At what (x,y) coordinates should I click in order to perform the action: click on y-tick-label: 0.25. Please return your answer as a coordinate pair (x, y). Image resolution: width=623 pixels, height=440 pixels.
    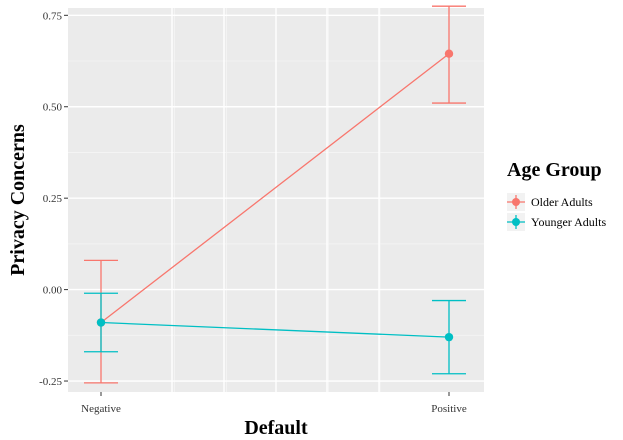
    Looking at the image, I should click on (53, 199).